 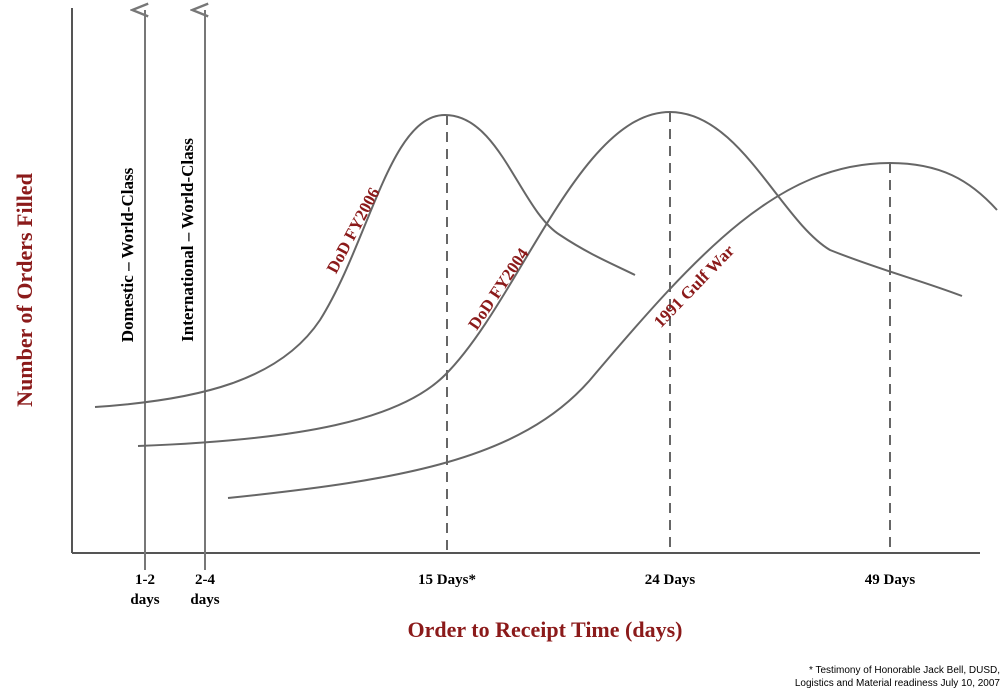 I want to click on x-label: 15 Days*, so click(x=447, y=580).